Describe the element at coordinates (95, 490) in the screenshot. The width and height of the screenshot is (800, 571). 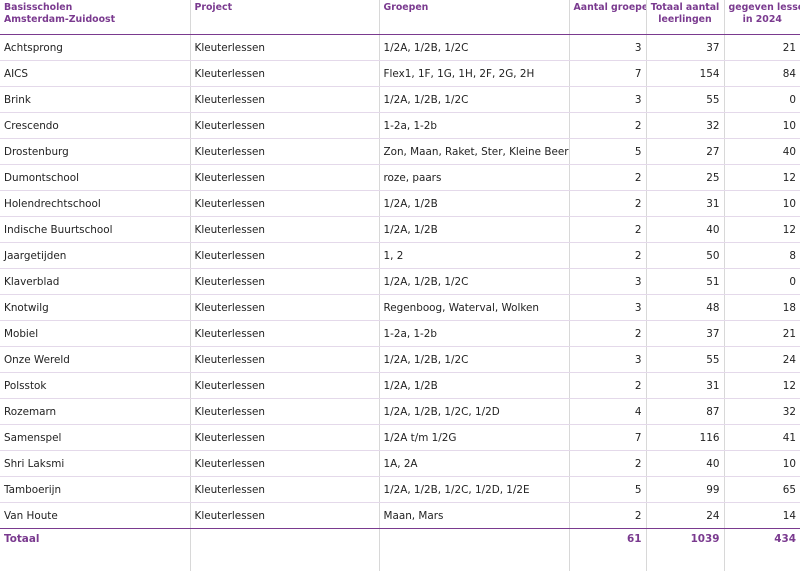
I see `cell-school: Tamboerijn` at that location.